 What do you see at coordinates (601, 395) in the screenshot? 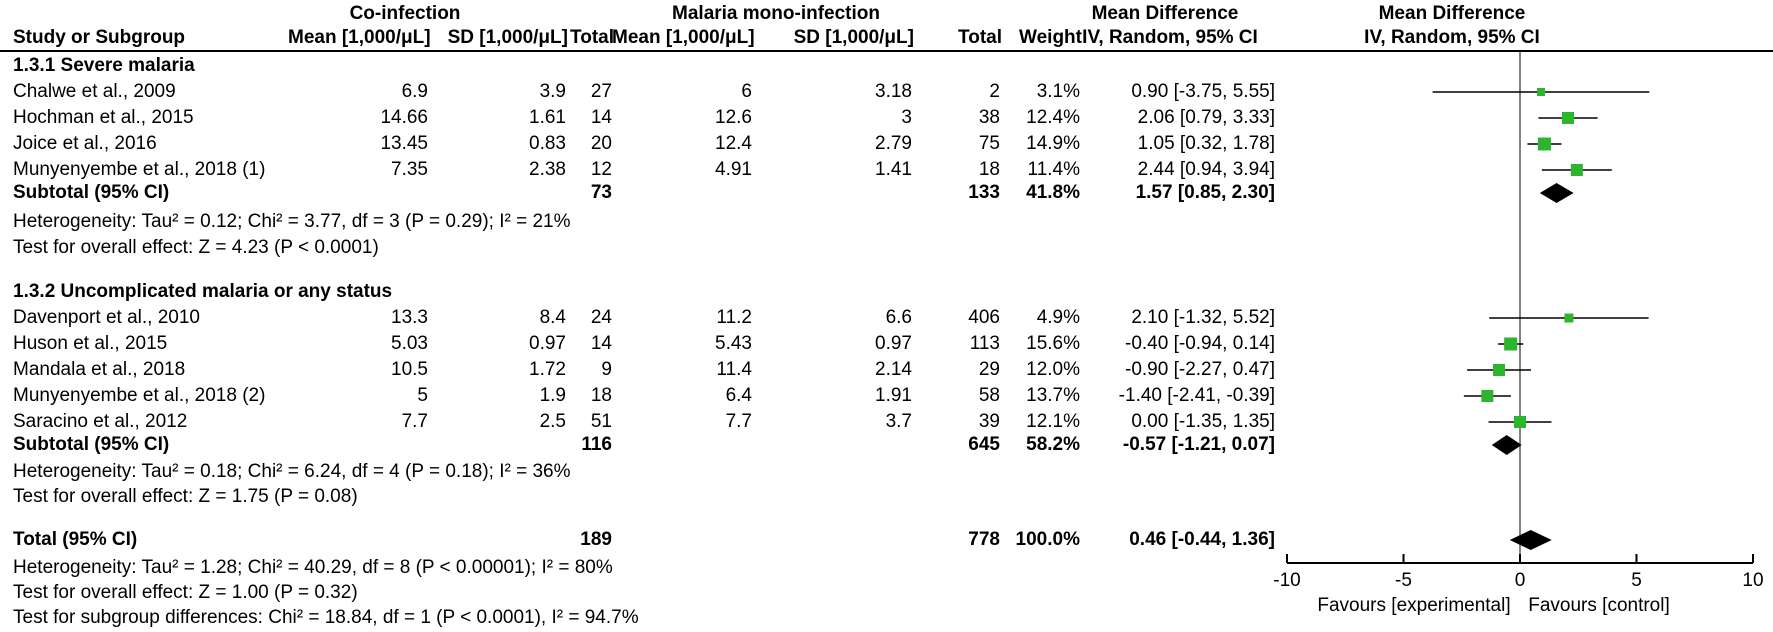
I see `total-coinfection: 18` at bounding box center [601, 395].